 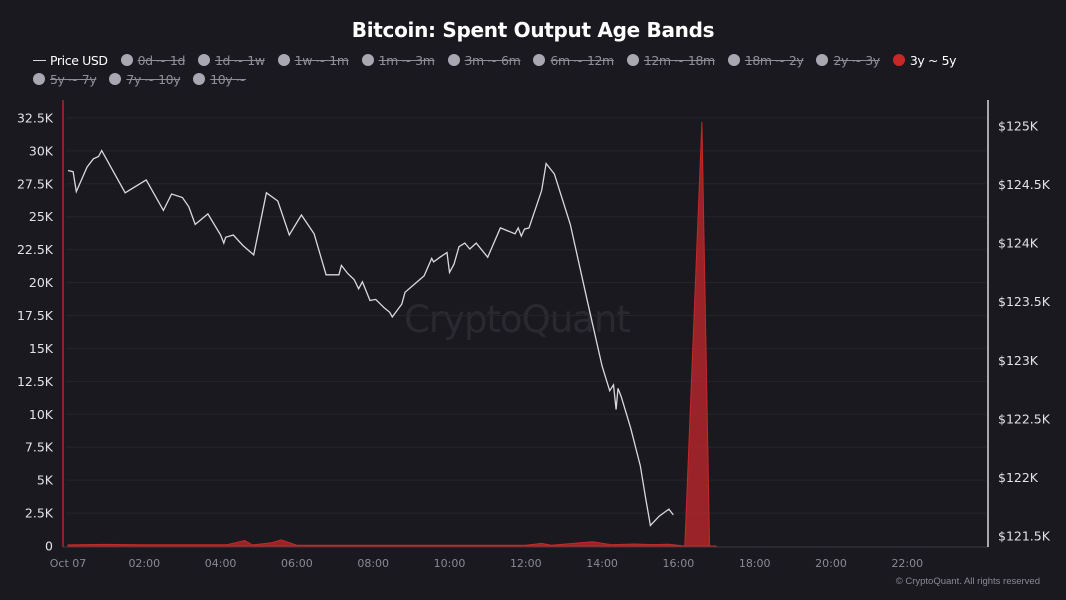 What do you see at coordinates (1024, 536) in the screenshot?
I see `right-tick-label: $121.5K` at bounding box center [1024, 536].